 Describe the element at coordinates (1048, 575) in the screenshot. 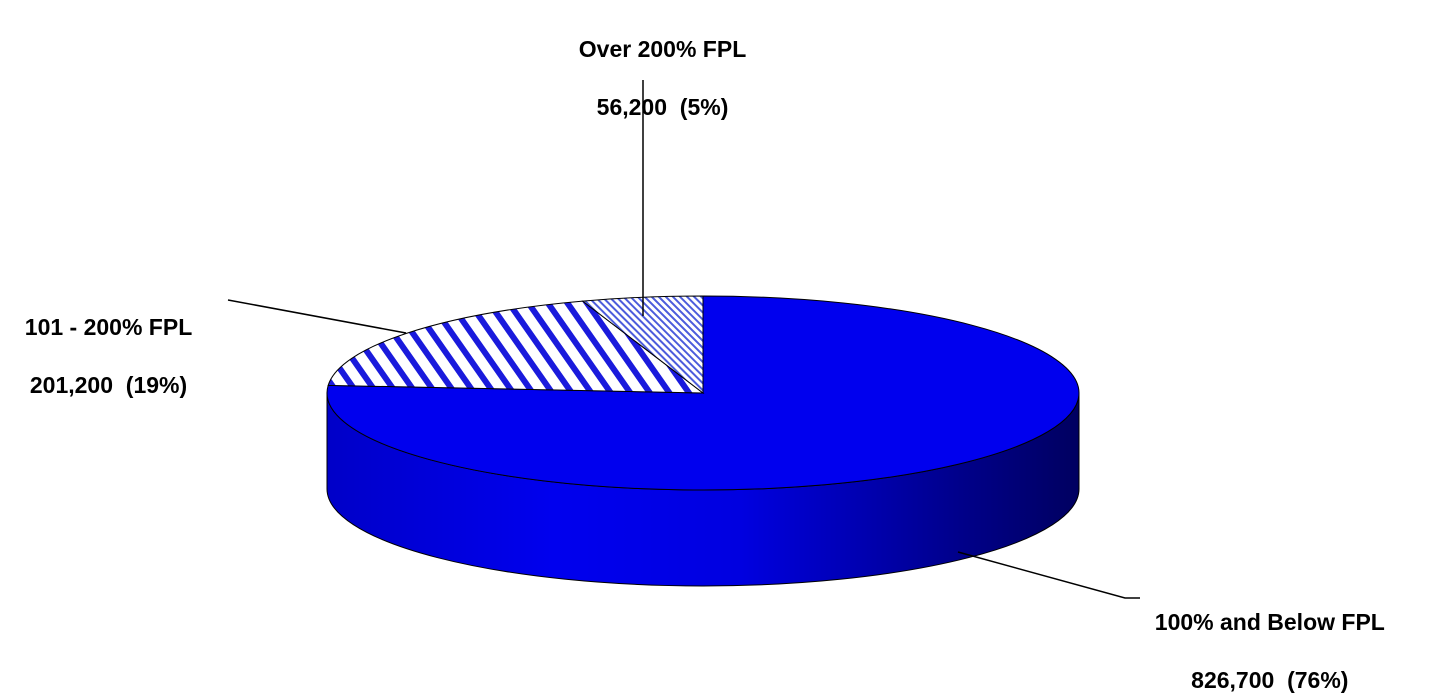

I see `leader-line-100-and-below` at that location.